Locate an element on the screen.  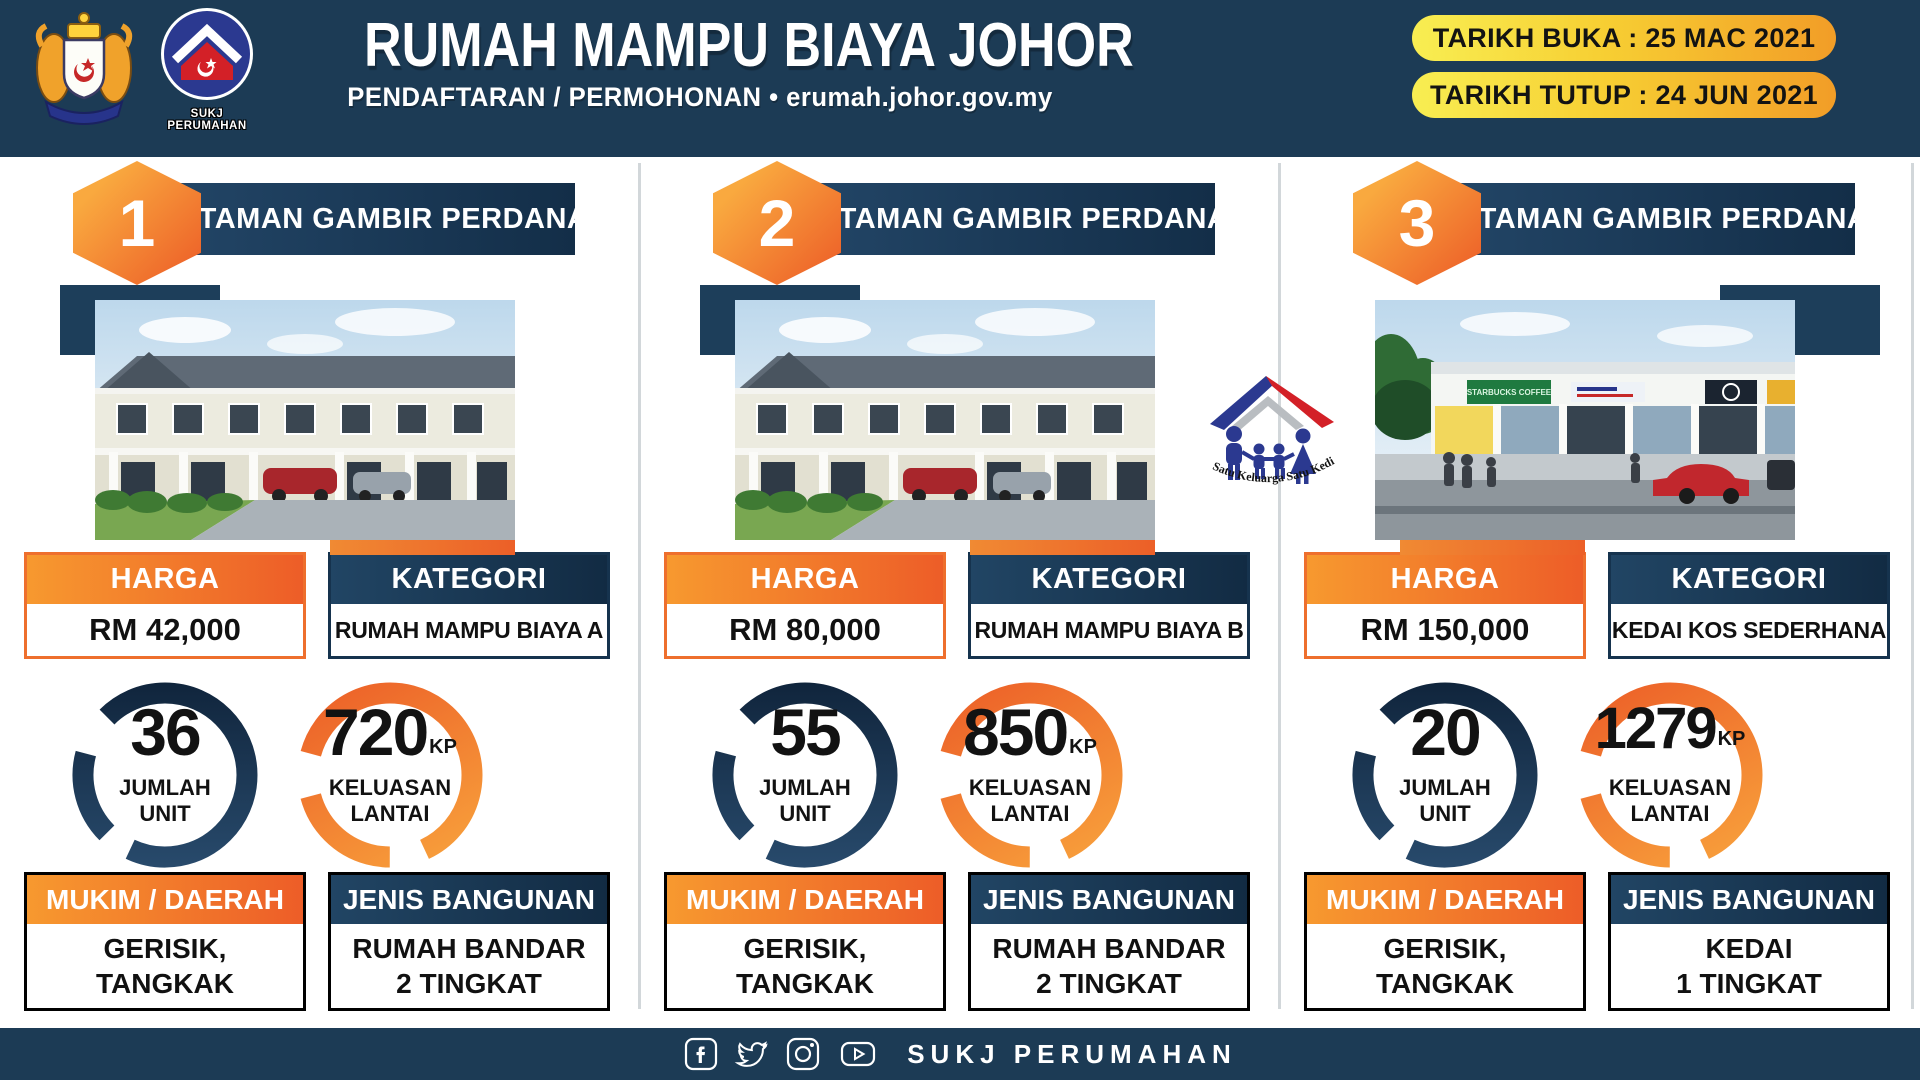
unit-count: 55 is located at coordinates (805, 732).